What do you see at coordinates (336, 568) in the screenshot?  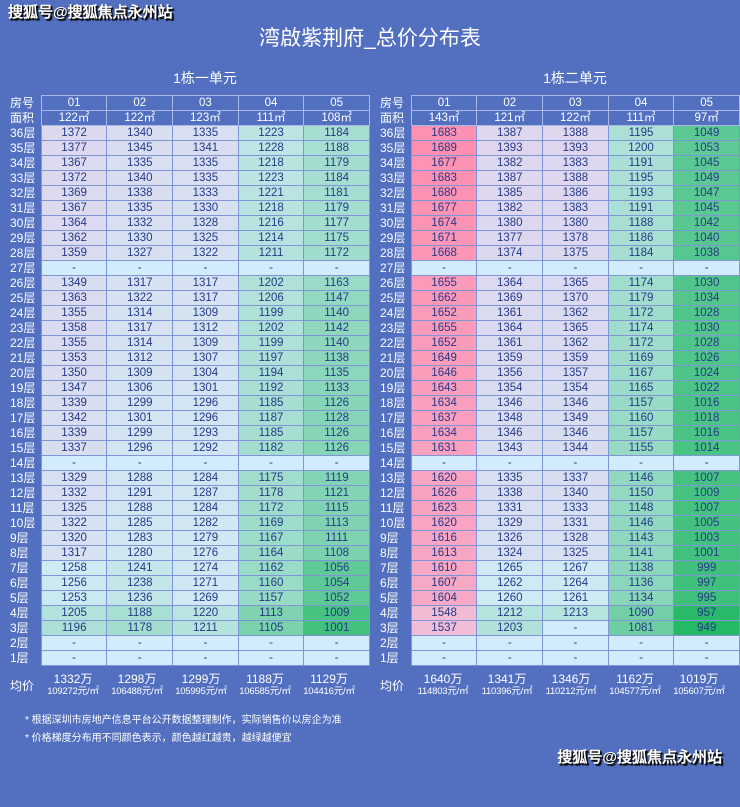 I see `price-cell: 1056` at bounding box center [336, 568].